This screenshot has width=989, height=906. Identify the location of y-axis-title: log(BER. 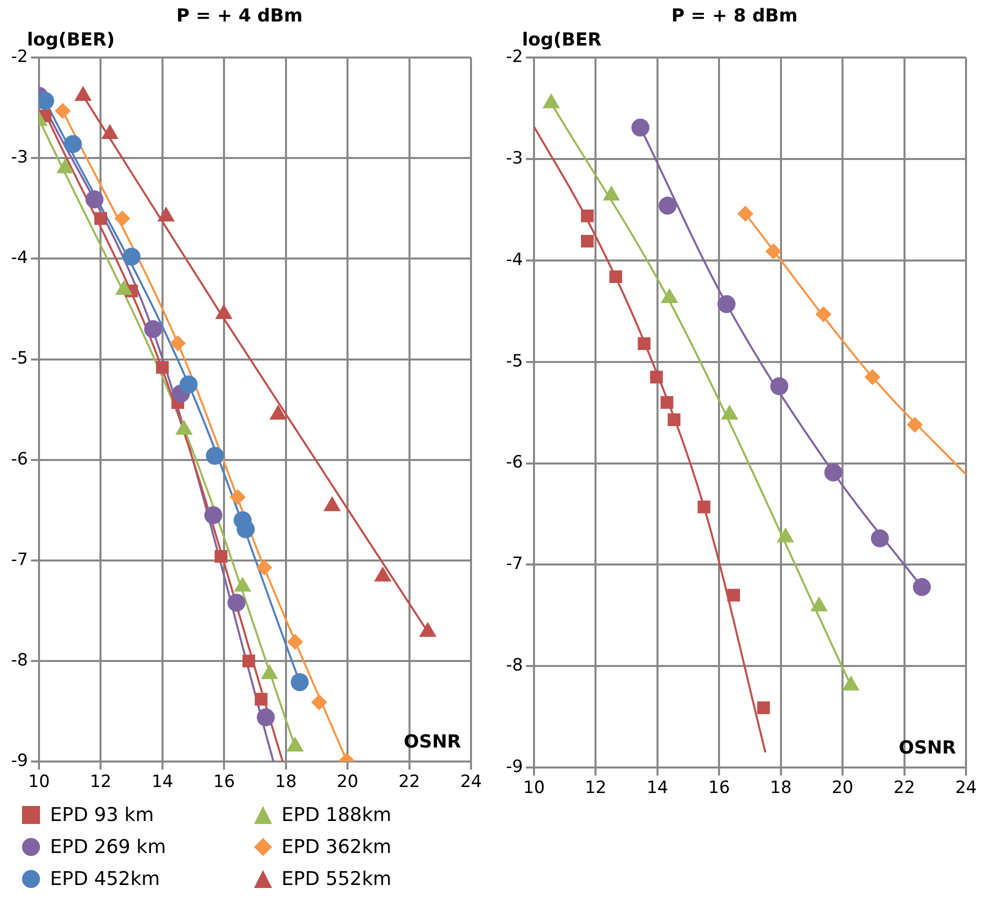
(562, 39).